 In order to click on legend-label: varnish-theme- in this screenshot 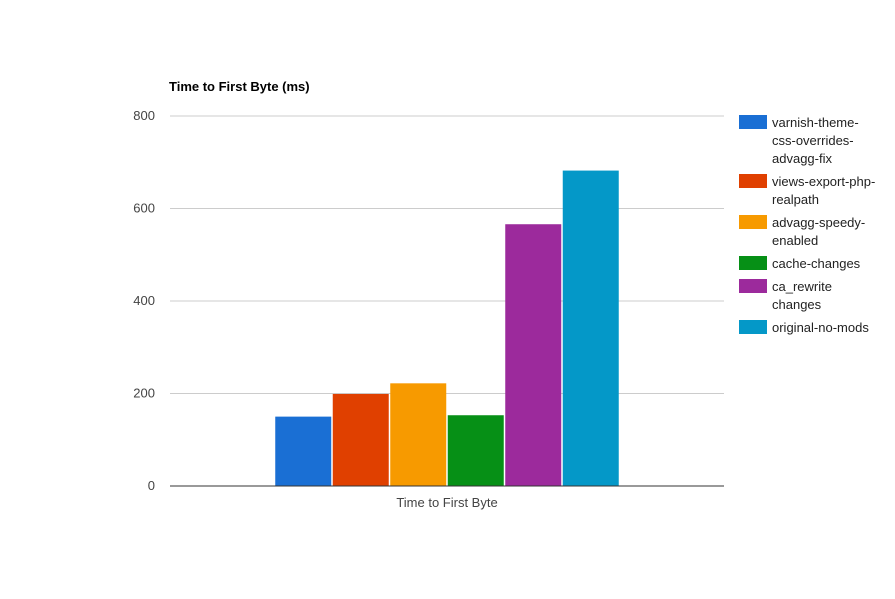, I will do `click(815, 122)`.